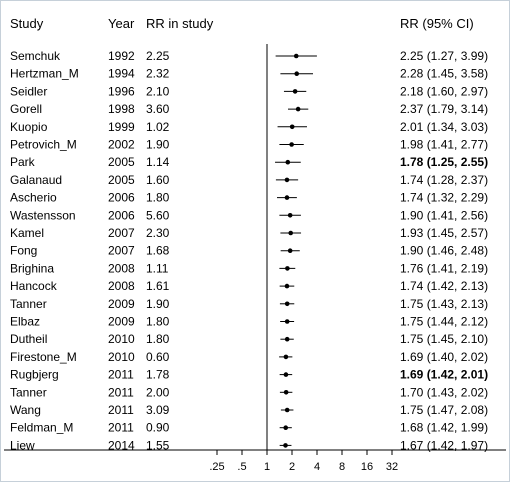  I want to click on row-study: Elbaz, so click(25, 322).